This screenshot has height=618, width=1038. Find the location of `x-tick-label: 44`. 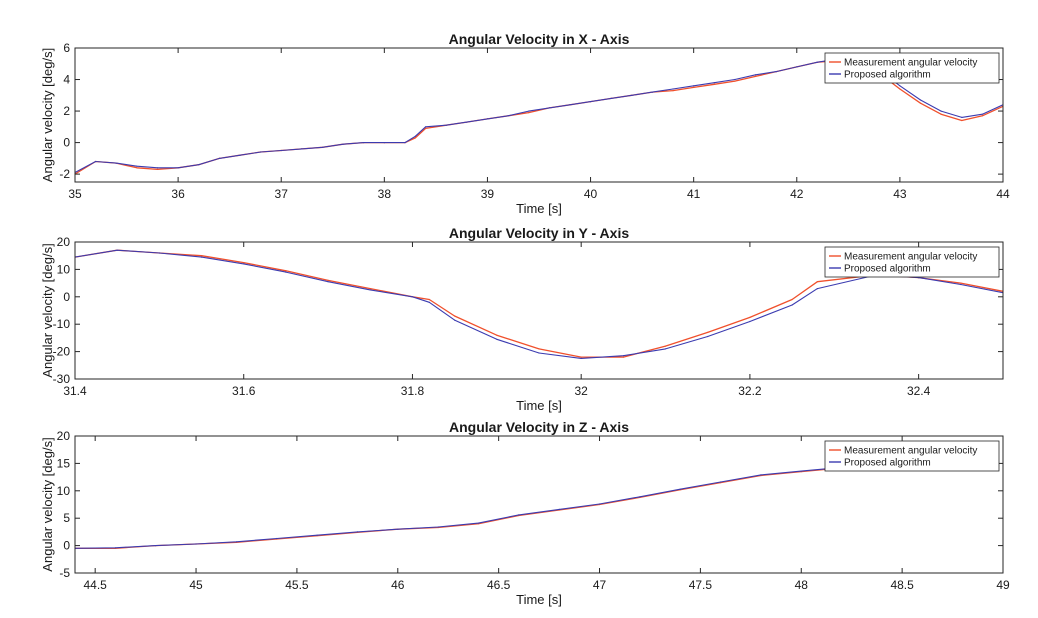

x-tick-label: 44 is located at coordinates (1003, 194).